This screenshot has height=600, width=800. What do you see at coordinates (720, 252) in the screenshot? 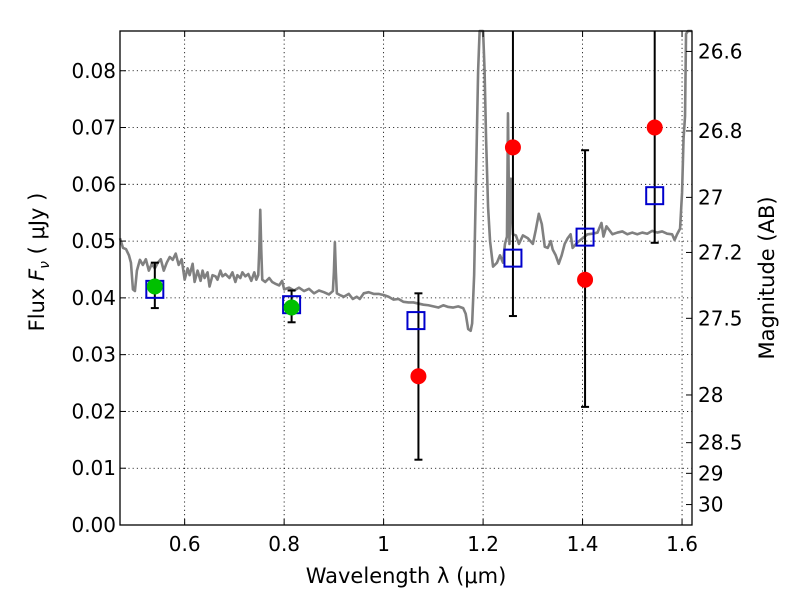
I see `y-right-tick-label: 27.2` at bounding box center [720, 252].